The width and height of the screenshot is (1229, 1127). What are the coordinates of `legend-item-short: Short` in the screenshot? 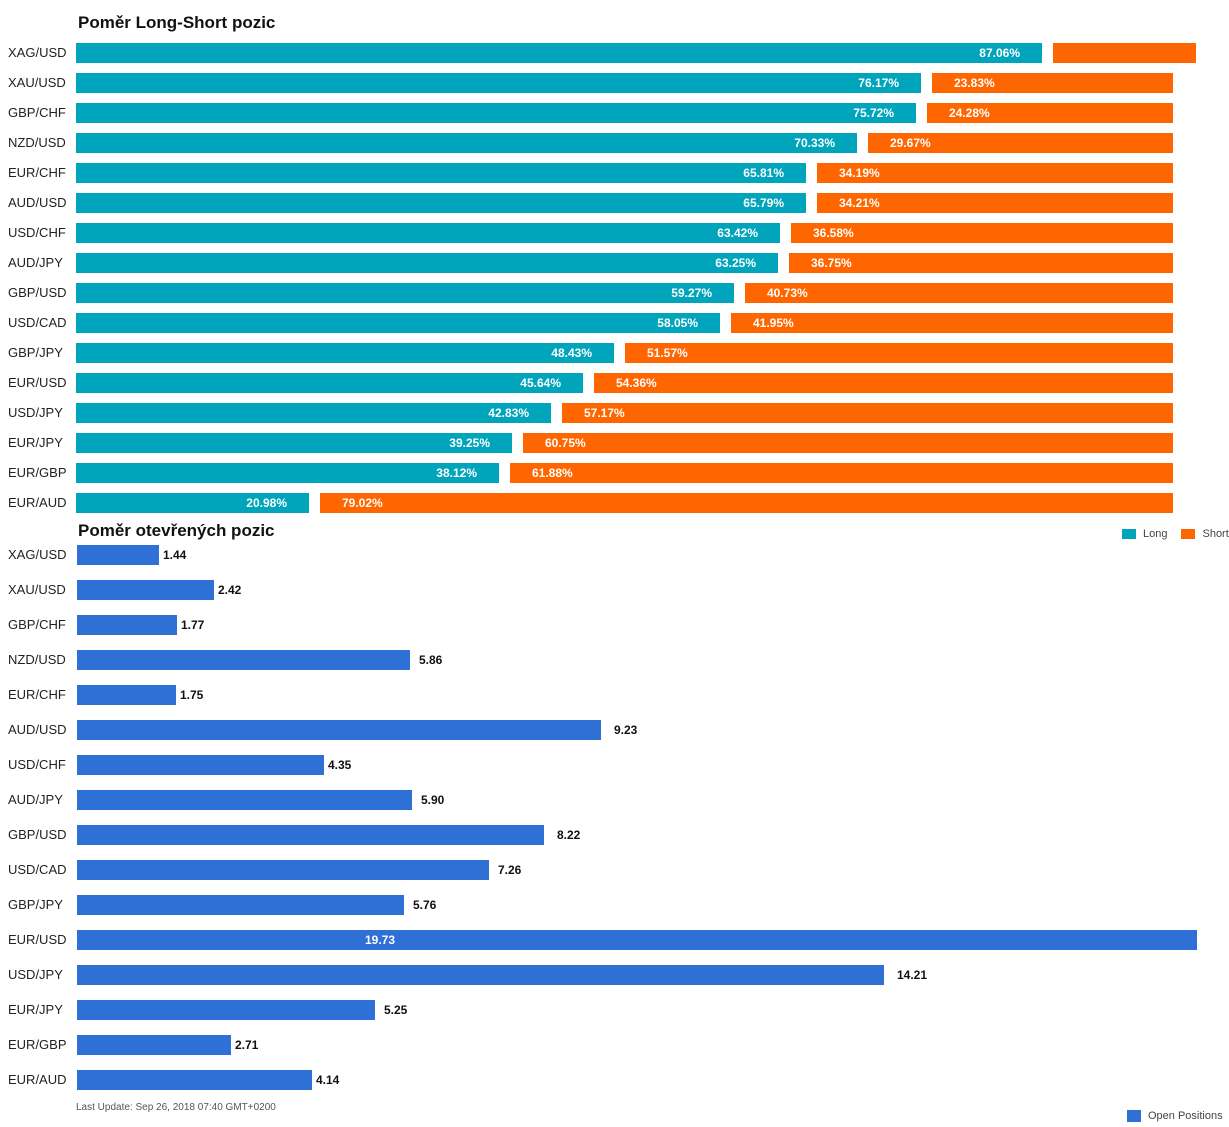 It's located at (1205, 534).